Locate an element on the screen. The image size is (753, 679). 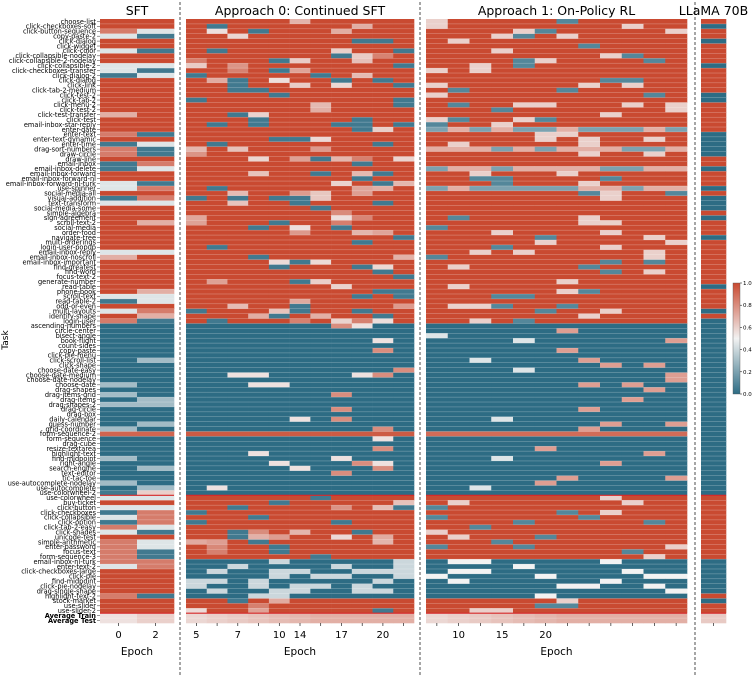
y-tick-label: email-inbox-delete is located at coordinates (65, 169).